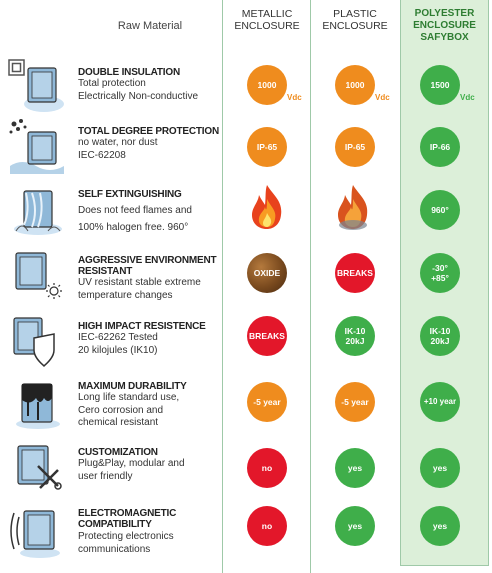 The height and width of the screenshot is (573, 492). What do you see at coordinates (440, 336) in the screenshot?
I see `badge-polyester: IK-10 20kJ` at bounding box center [440, 336].